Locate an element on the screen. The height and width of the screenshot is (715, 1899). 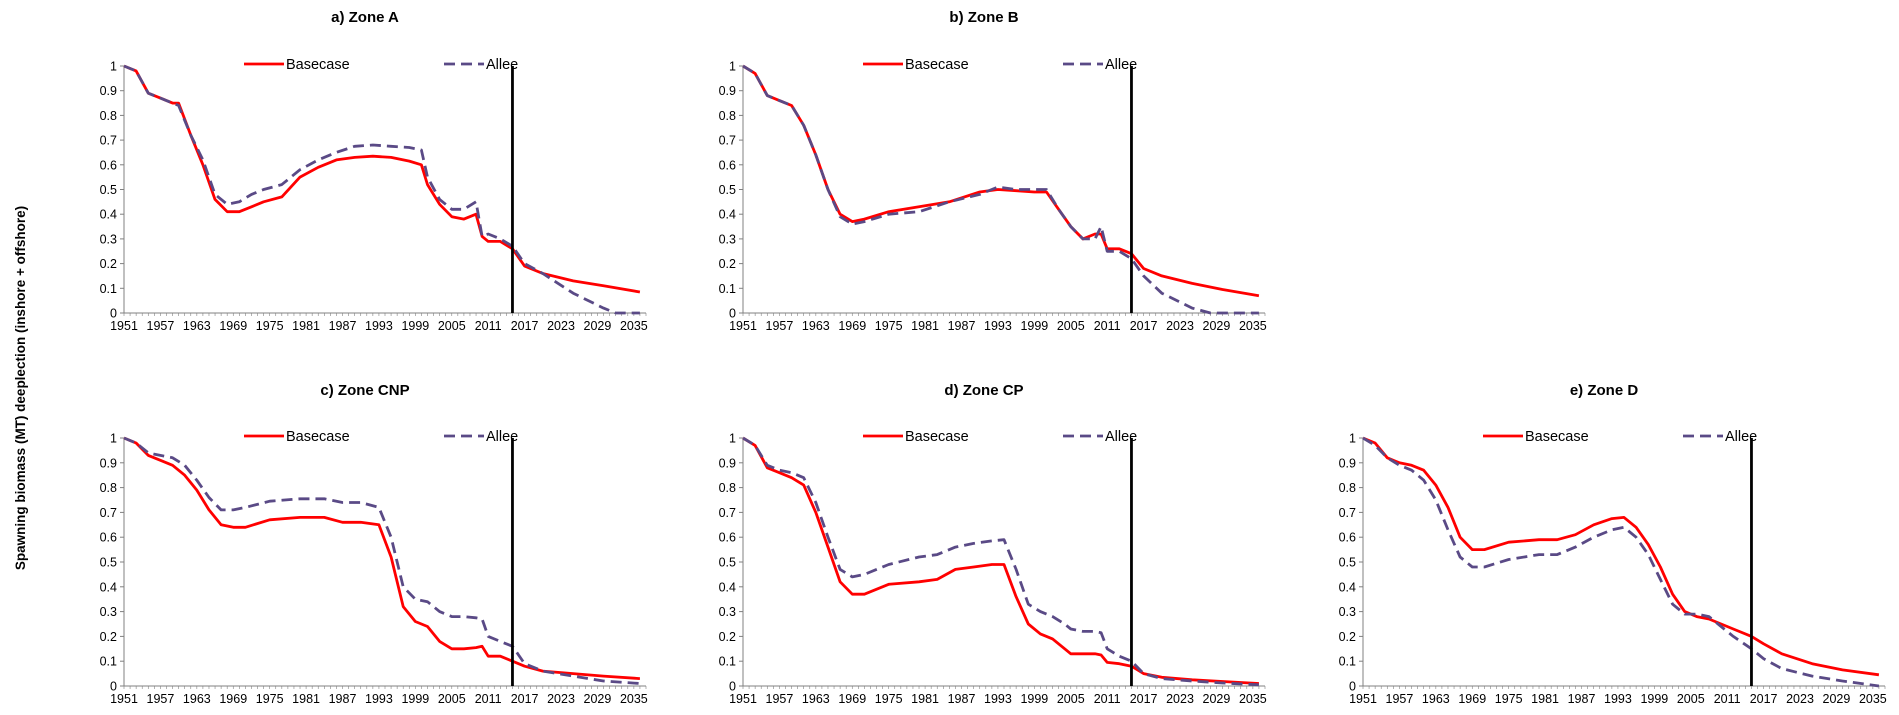
zoneCP-series-allee is located at coordinates (1000, 561).